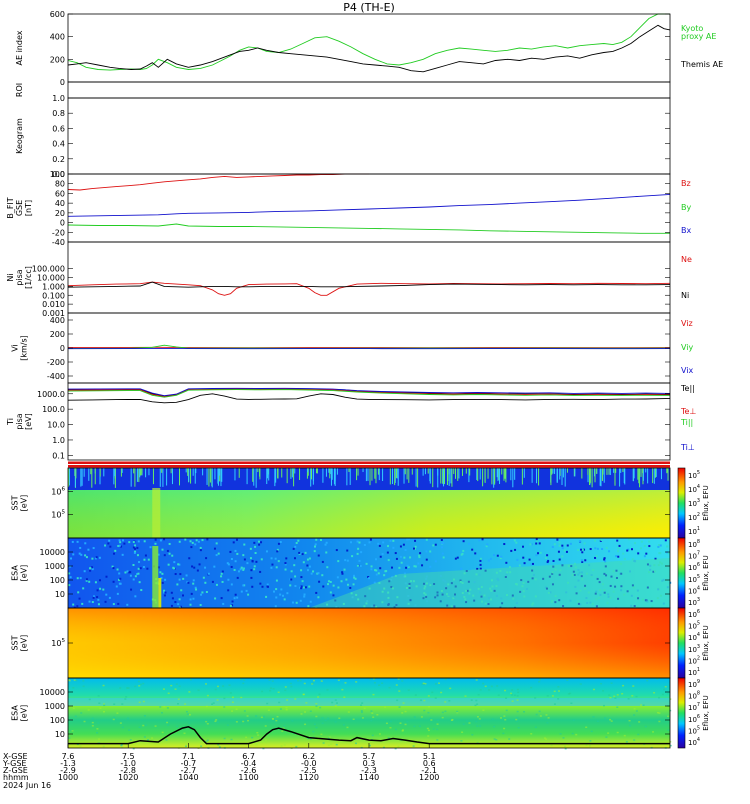  What do you see at coordinates (686, 259) in the screenshot?
I see `legend-ne: Ne` at bounding box center [686, 259].